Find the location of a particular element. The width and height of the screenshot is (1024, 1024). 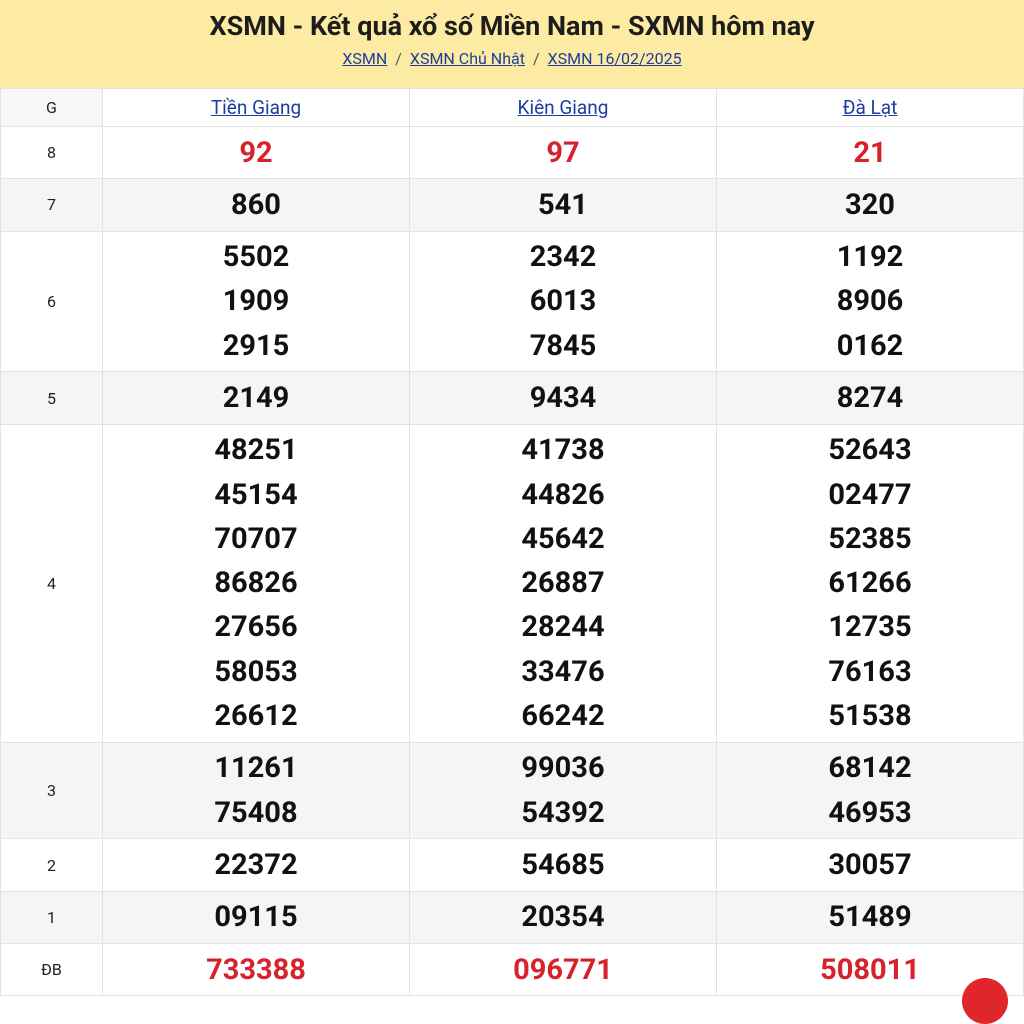

result-number: 58053 is located at coordinates (256, 671).